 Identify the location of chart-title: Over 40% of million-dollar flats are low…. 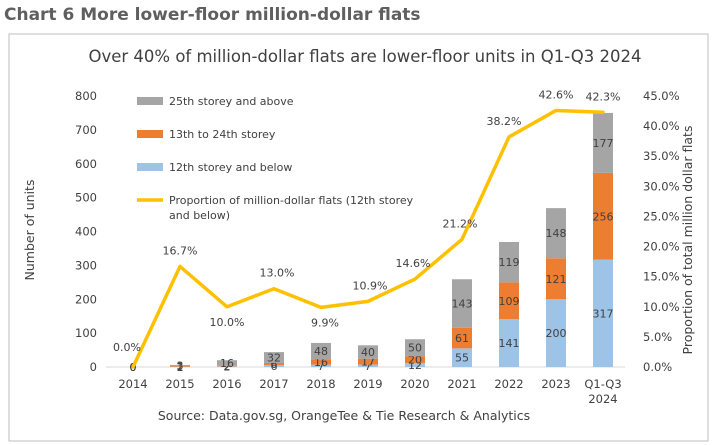
(364, 56).